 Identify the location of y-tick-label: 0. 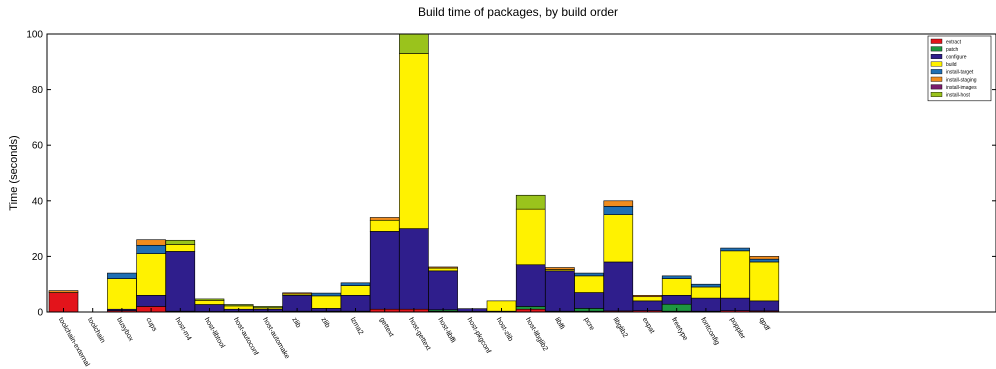
(40, 313).